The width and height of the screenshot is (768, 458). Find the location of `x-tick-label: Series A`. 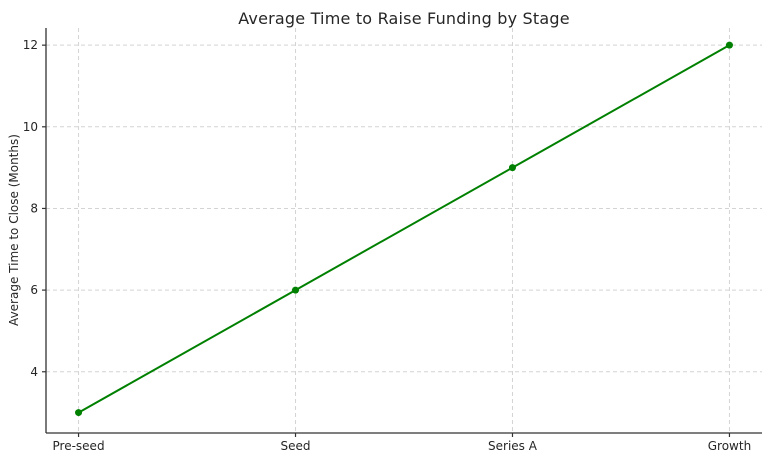

x-tick-label: Series A is located at coordinates (513, 446).